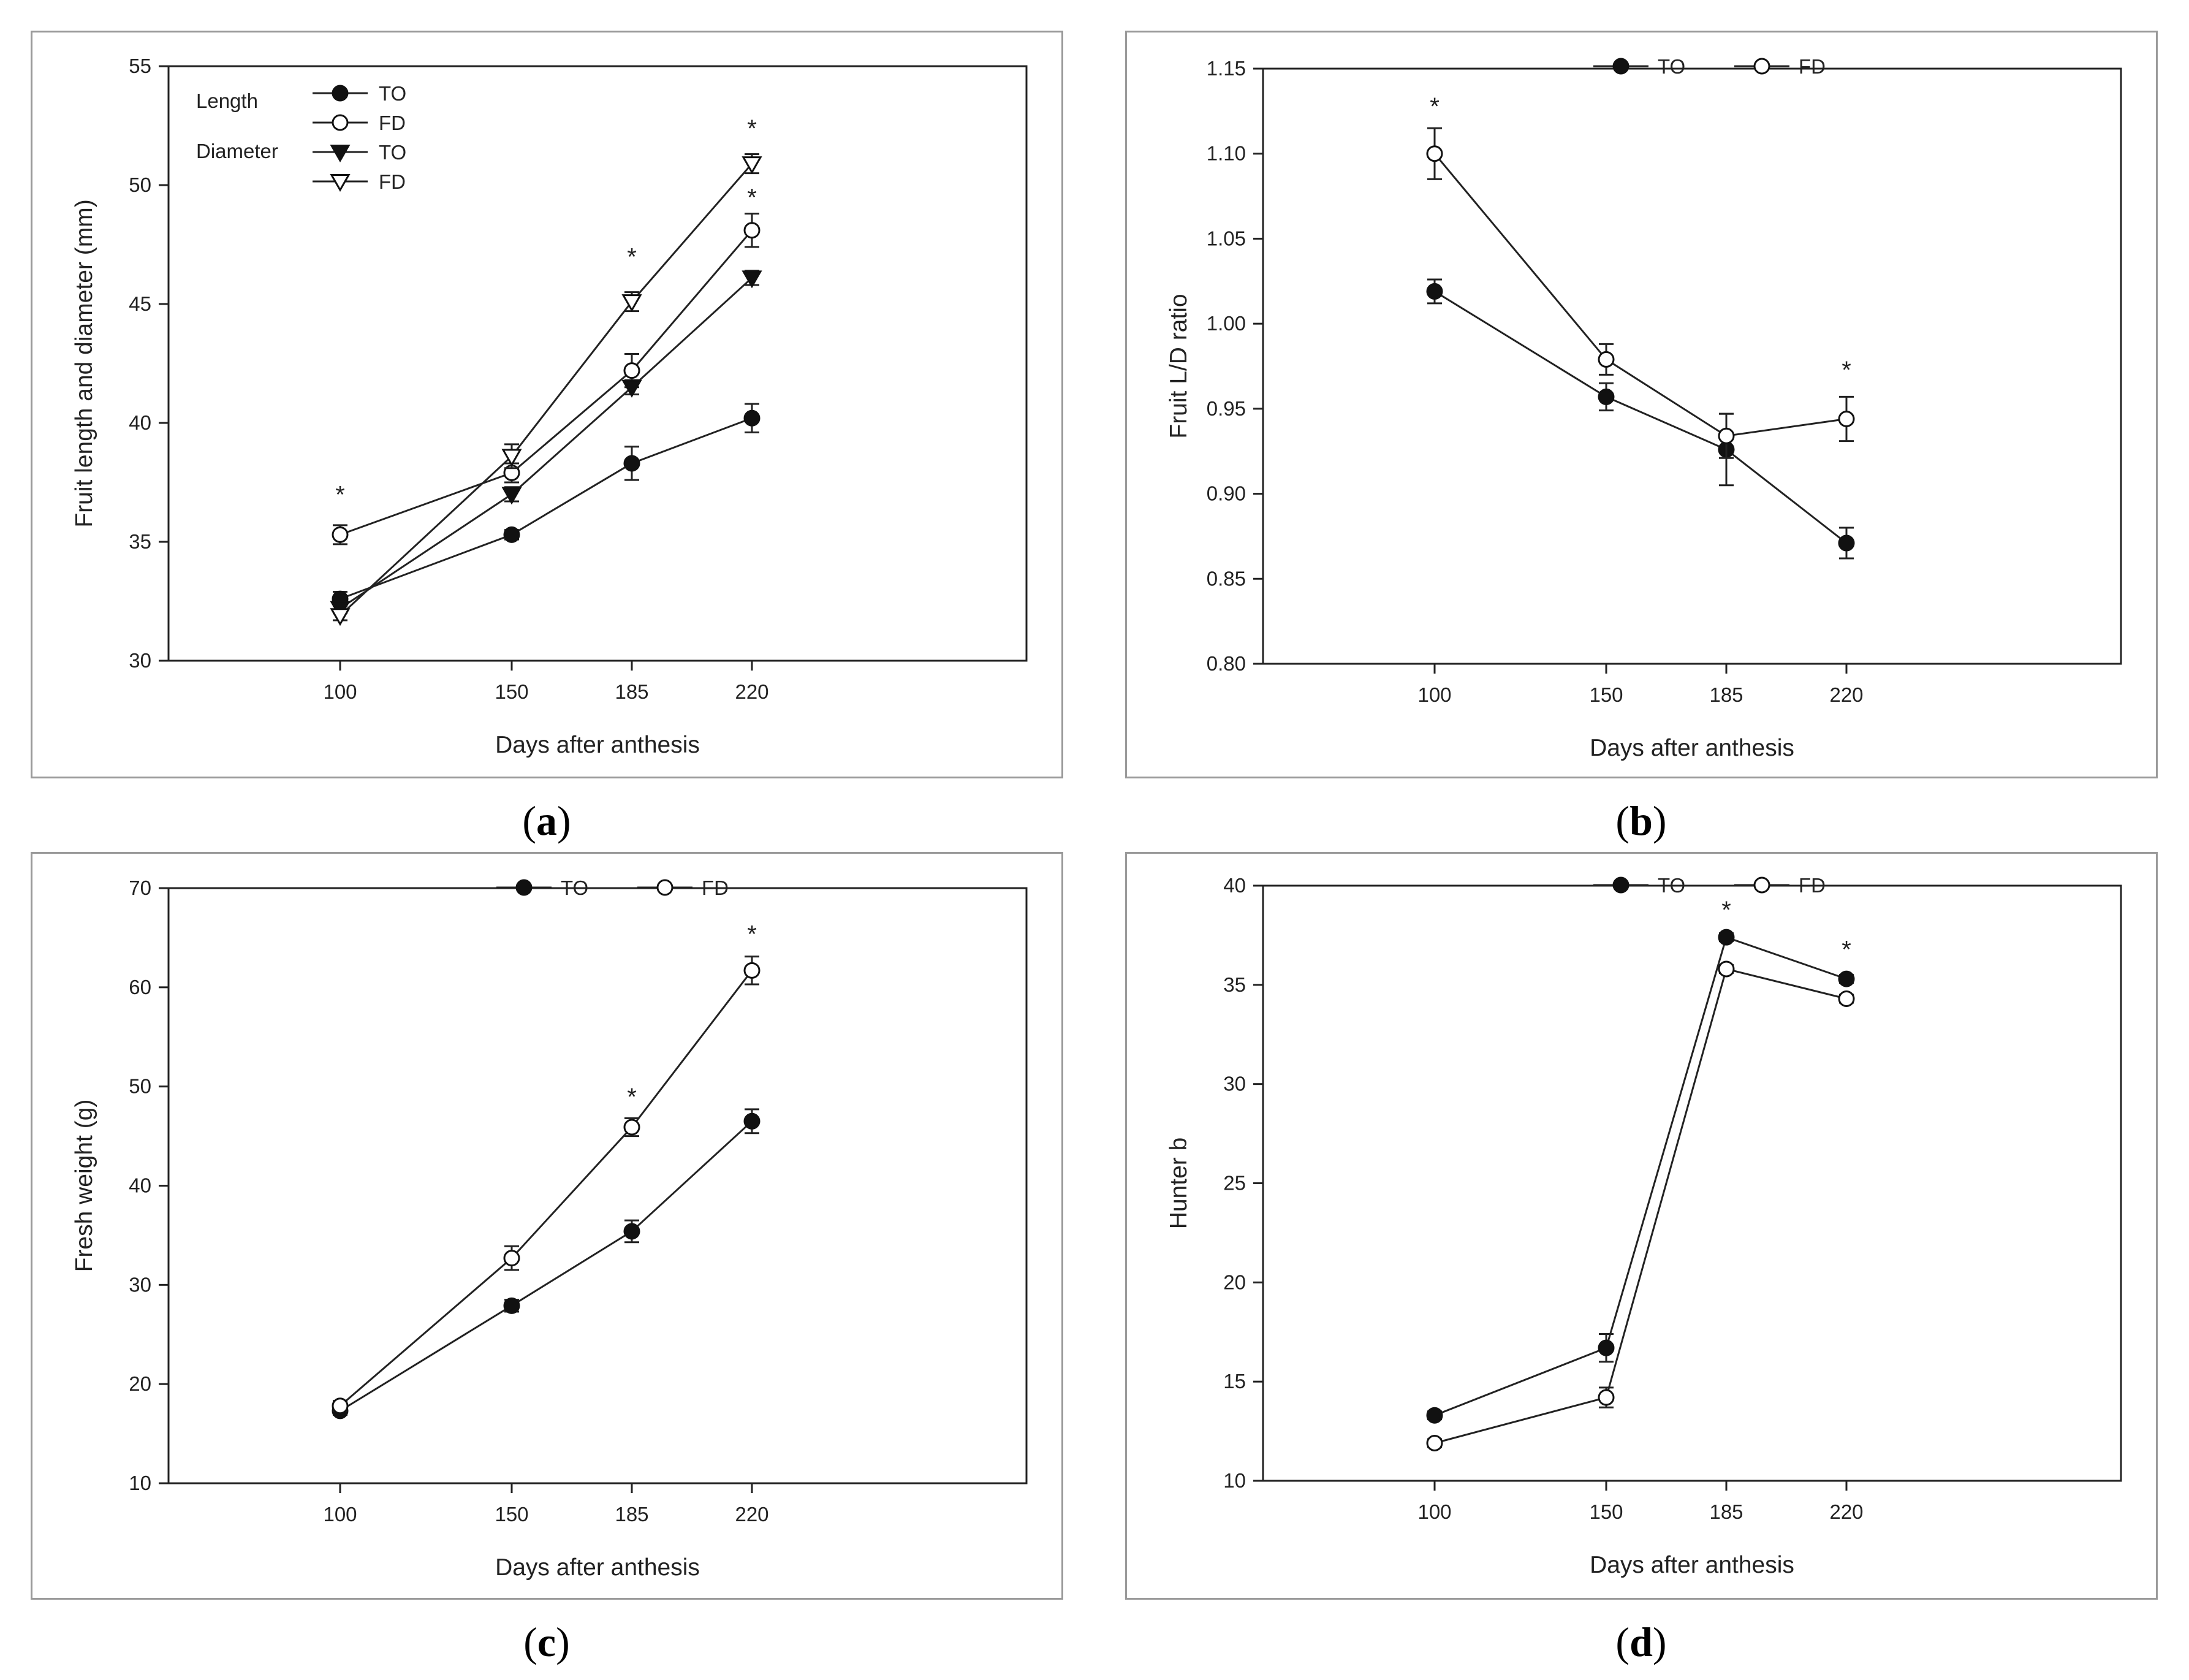 Image resolution: width=2189 pixels, height=1680 pixels. Describe the element at coordinates (140, 422) in the screenshot. I see `y-tick-label-a: 40` at that location.